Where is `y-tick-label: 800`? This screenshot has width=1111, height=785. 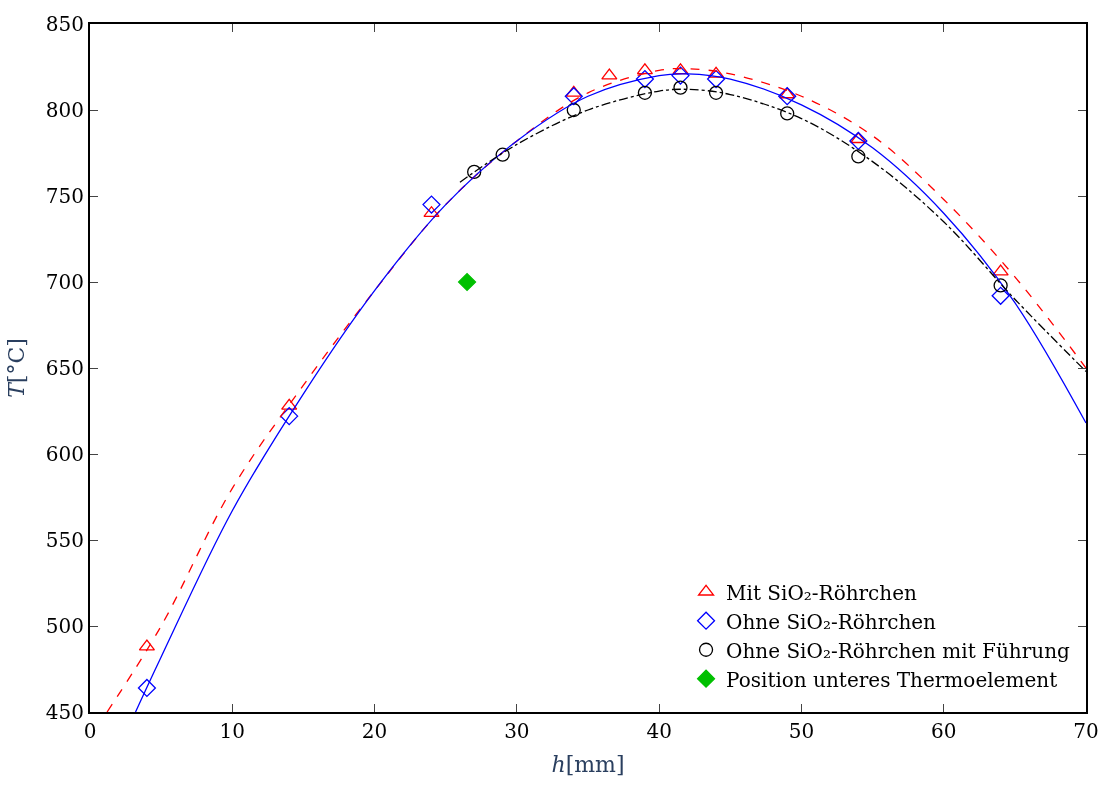
y-tick-label: 800 is located at coordinates (64, 110).